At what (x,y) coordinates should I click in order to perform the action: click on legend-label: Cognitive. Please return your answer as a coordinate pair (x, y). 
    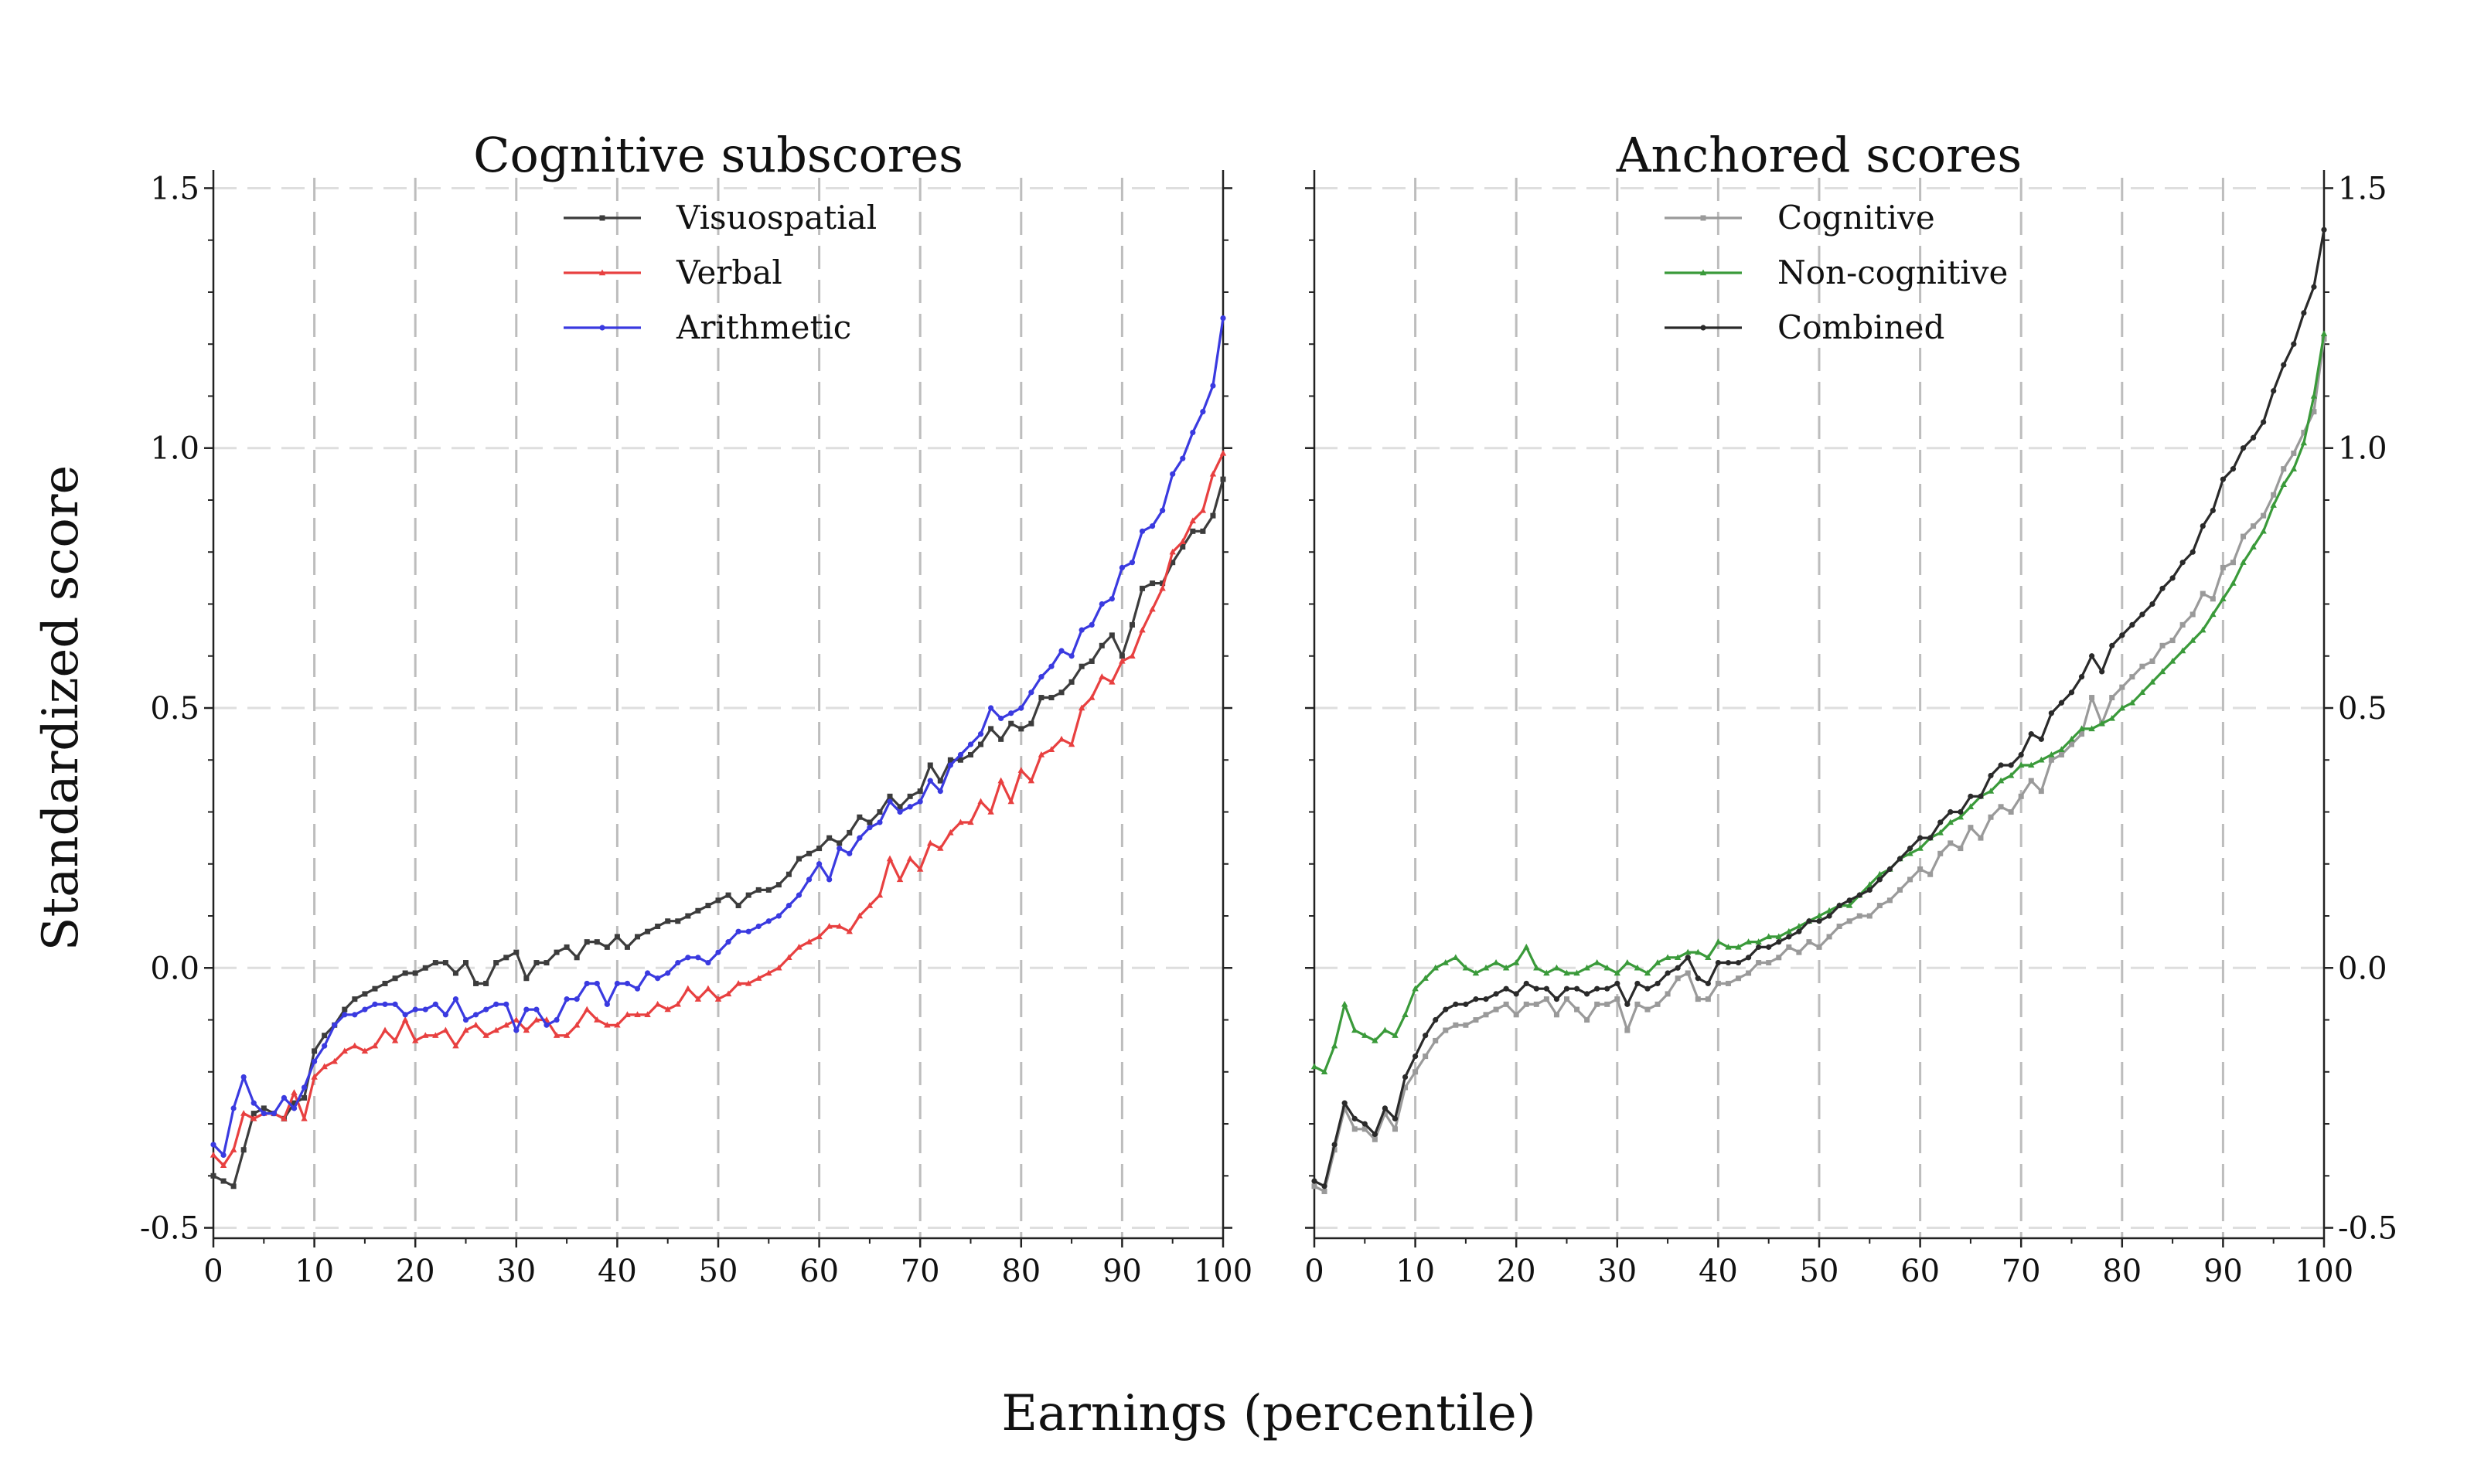
    Looking at the image, I should click on (1856, 218).